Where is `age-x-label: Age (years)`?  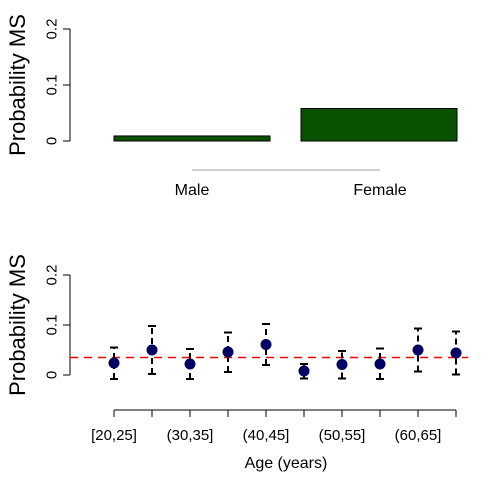 age-x-label: Age (years) is located at coordinates (286, 463).